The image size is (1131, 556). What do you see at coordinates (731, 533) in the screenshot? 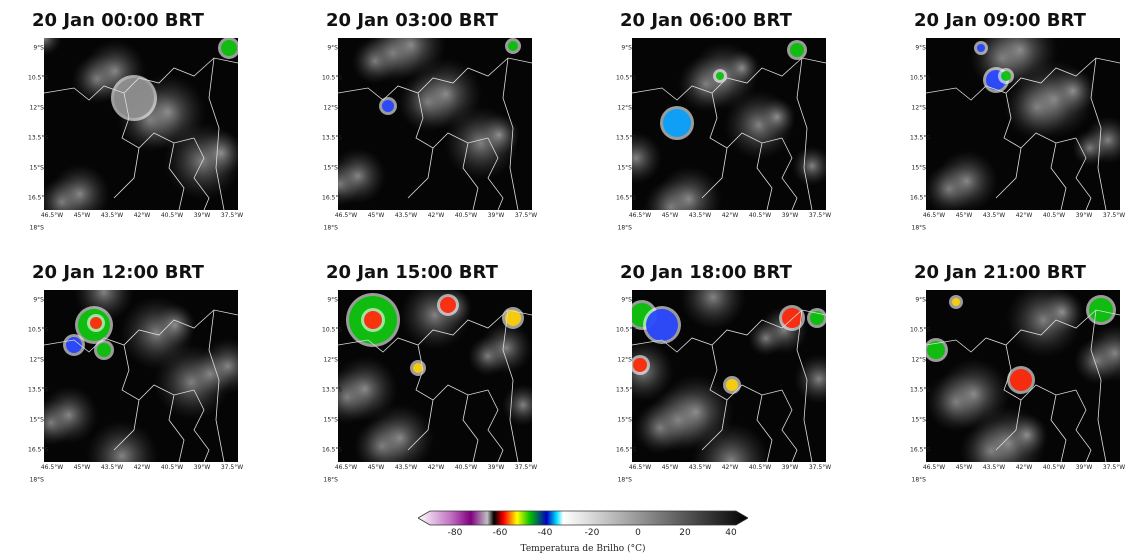
I see `colorbar-tick-label: 40` at bounding box center [731, 533].